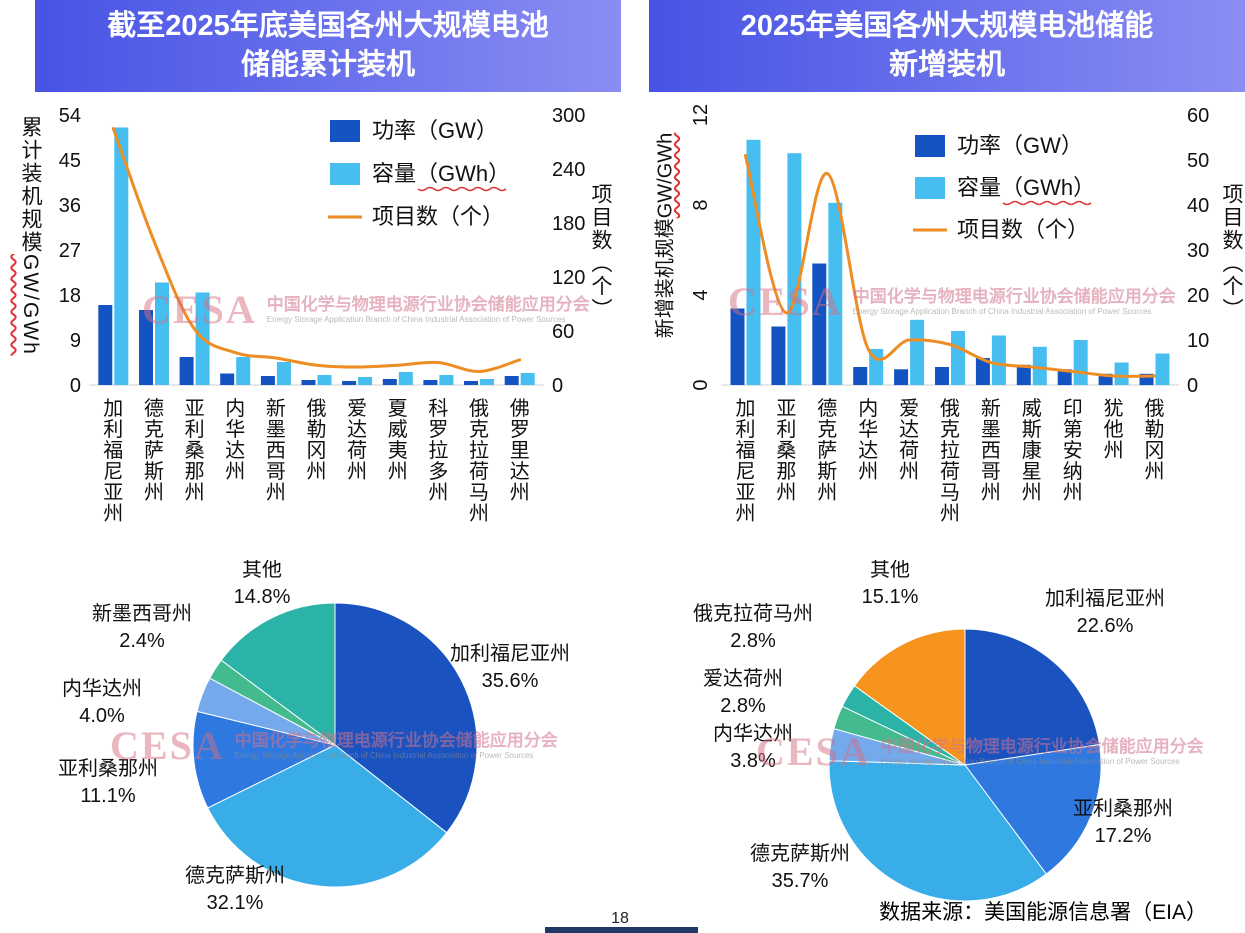 The width and height of the screenshot is (1245, 933). Describe the element at coordinates (621, 930) in the screenshot. I see `footer-bar` at that location.